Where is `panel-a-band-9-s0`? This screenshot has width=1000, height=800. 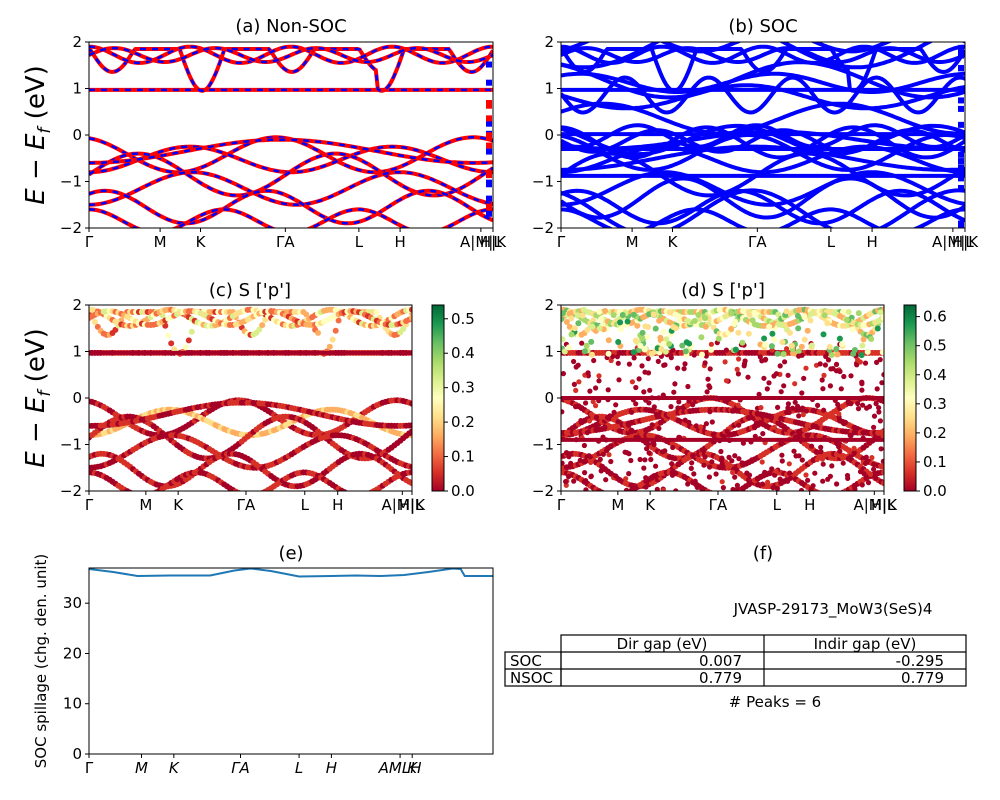 panel-a-band-9-s0 is located at coordinates (291, 54).